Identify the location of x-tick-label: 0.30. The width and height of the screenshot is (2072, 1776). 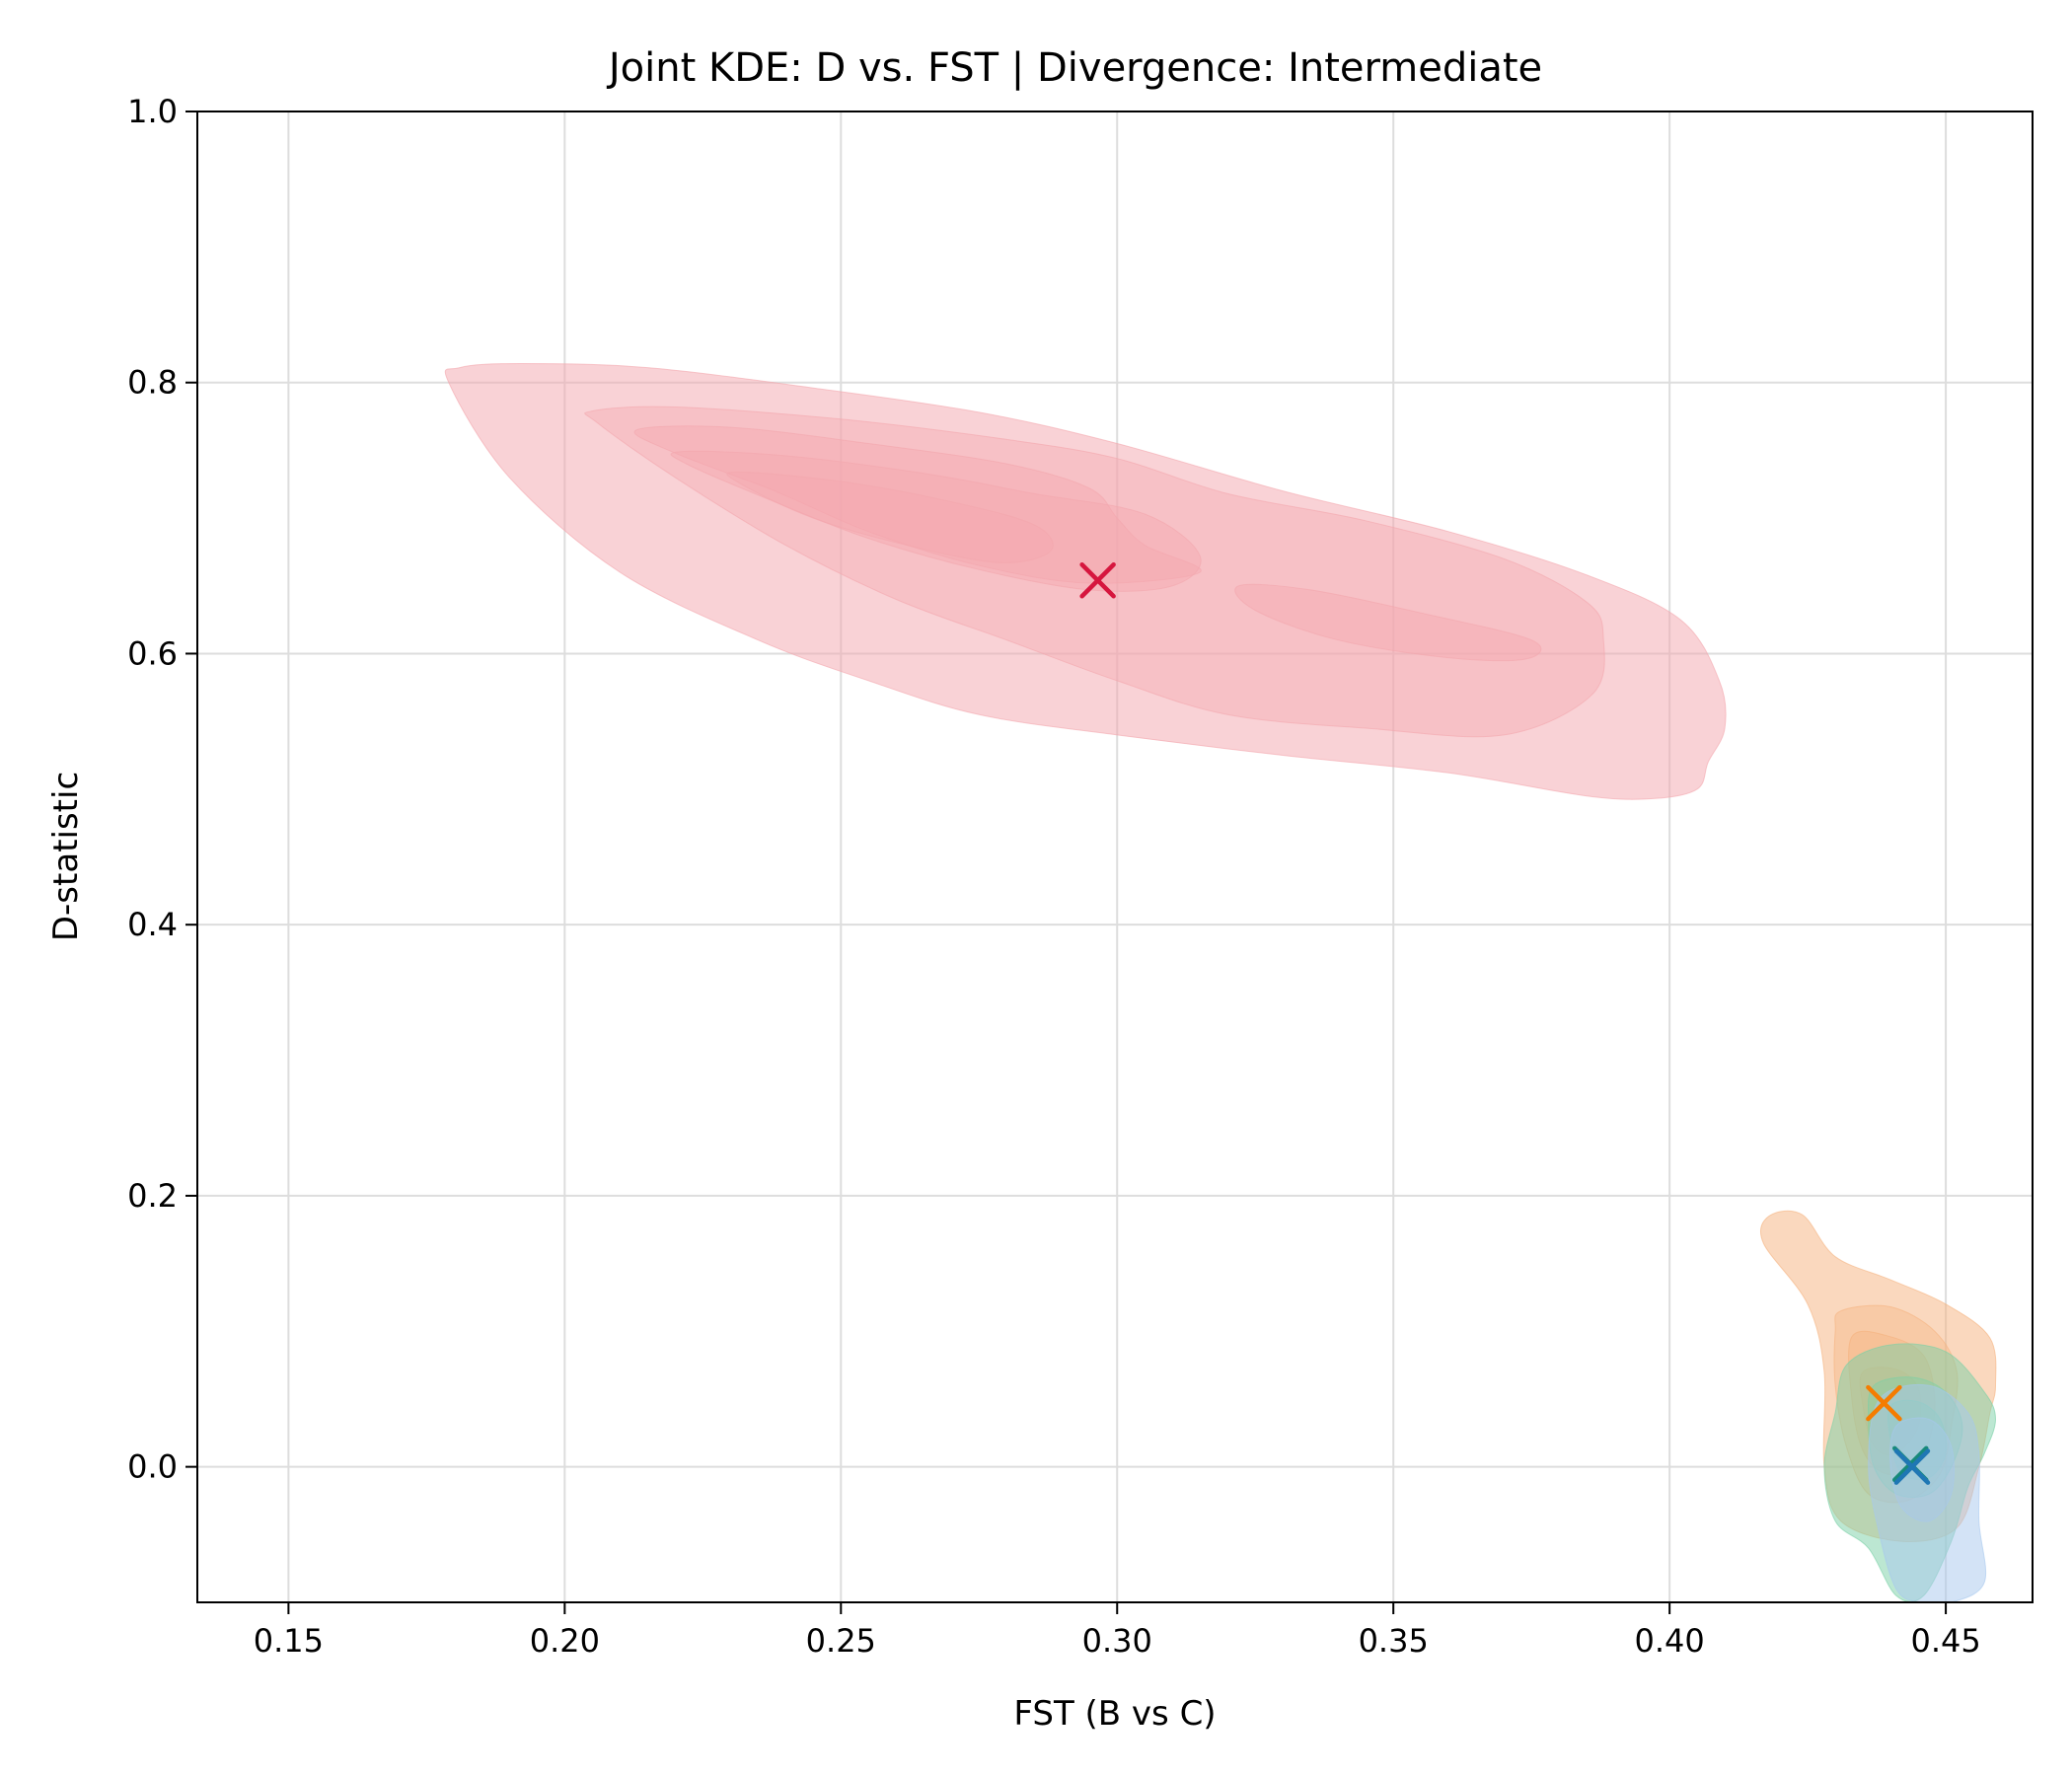
(1117, 1641).